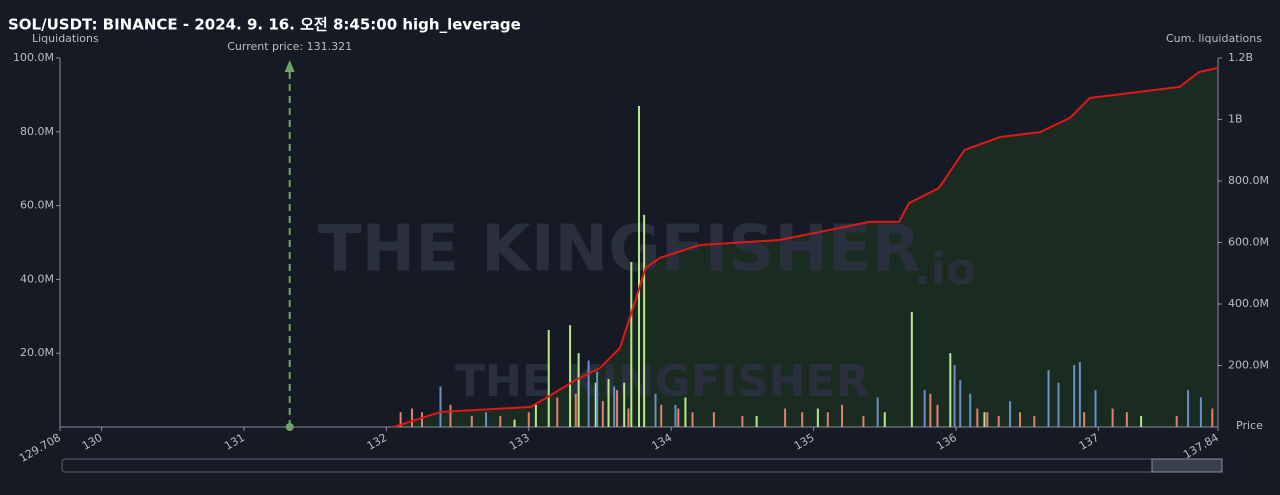  Describe the element at coordinates (1249, 425) in the screenshot. I see `x-axis-label: Price` at that location.